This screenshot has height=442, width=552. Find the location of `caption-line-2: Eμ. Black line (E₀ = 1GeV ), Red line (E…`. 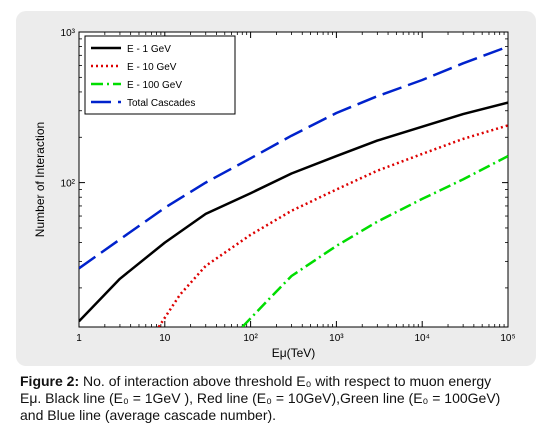

caption-line-2: Eμ. Black line (E₀ = 1GeV ), Red line (E… is located at coordinates (260, 398).